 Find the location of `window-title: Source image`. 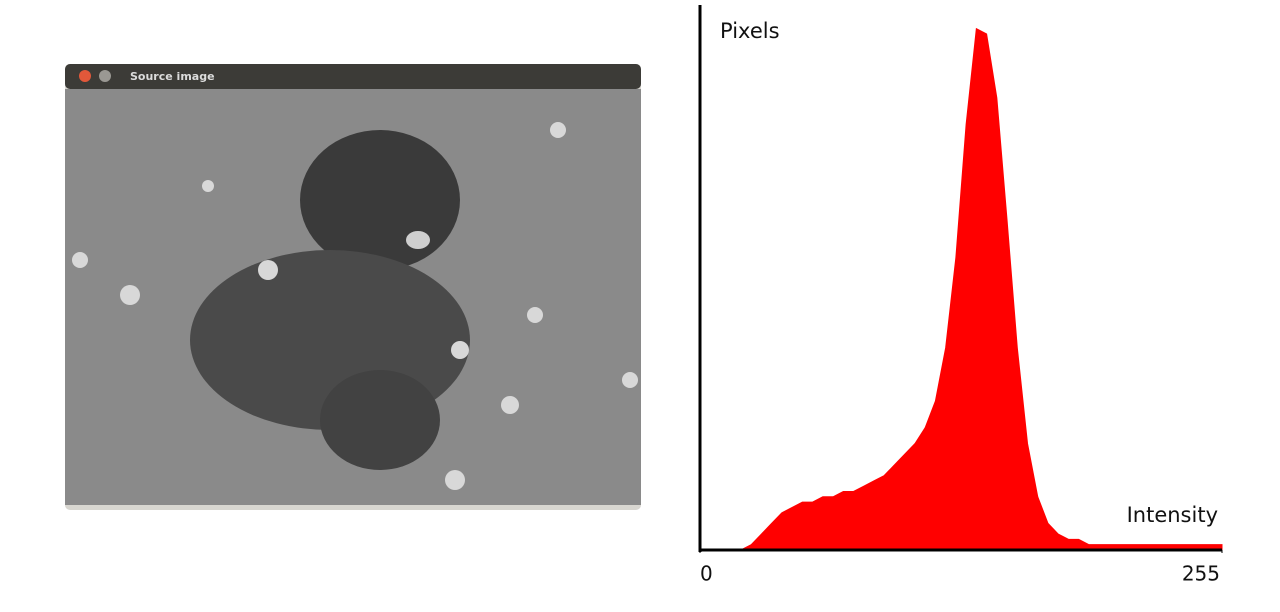

window-title: Source image is located at coordinates (172, 76).